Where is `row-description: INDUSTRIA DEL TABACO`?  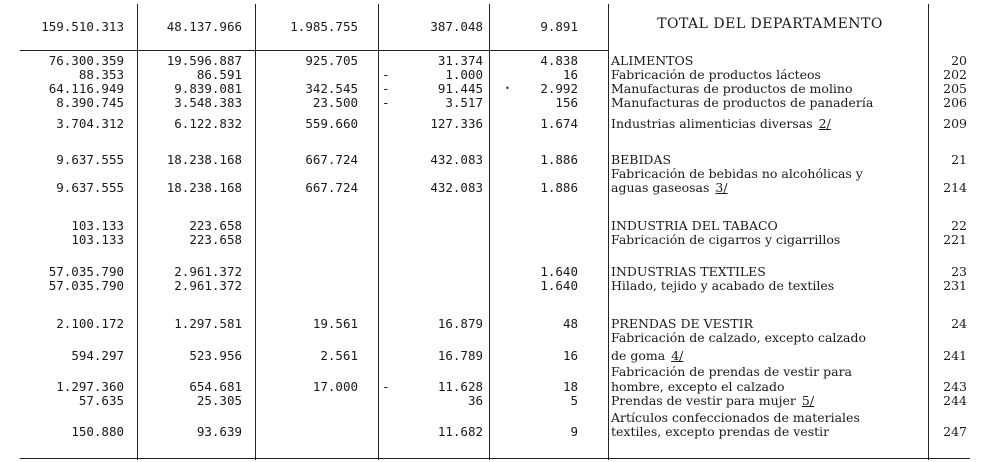
row-description: INDUSTRIA DEL TABACO is located at coordinates (694, 226).